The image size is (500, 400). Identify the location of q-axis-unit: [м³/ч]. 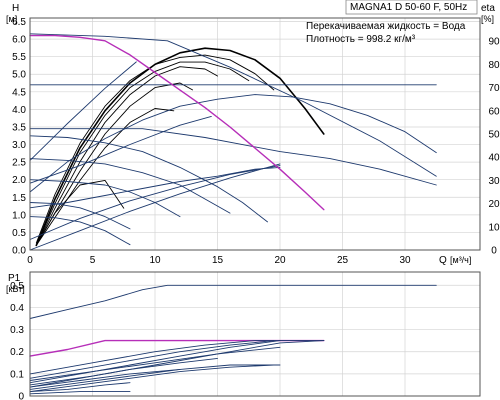
(460, 260).